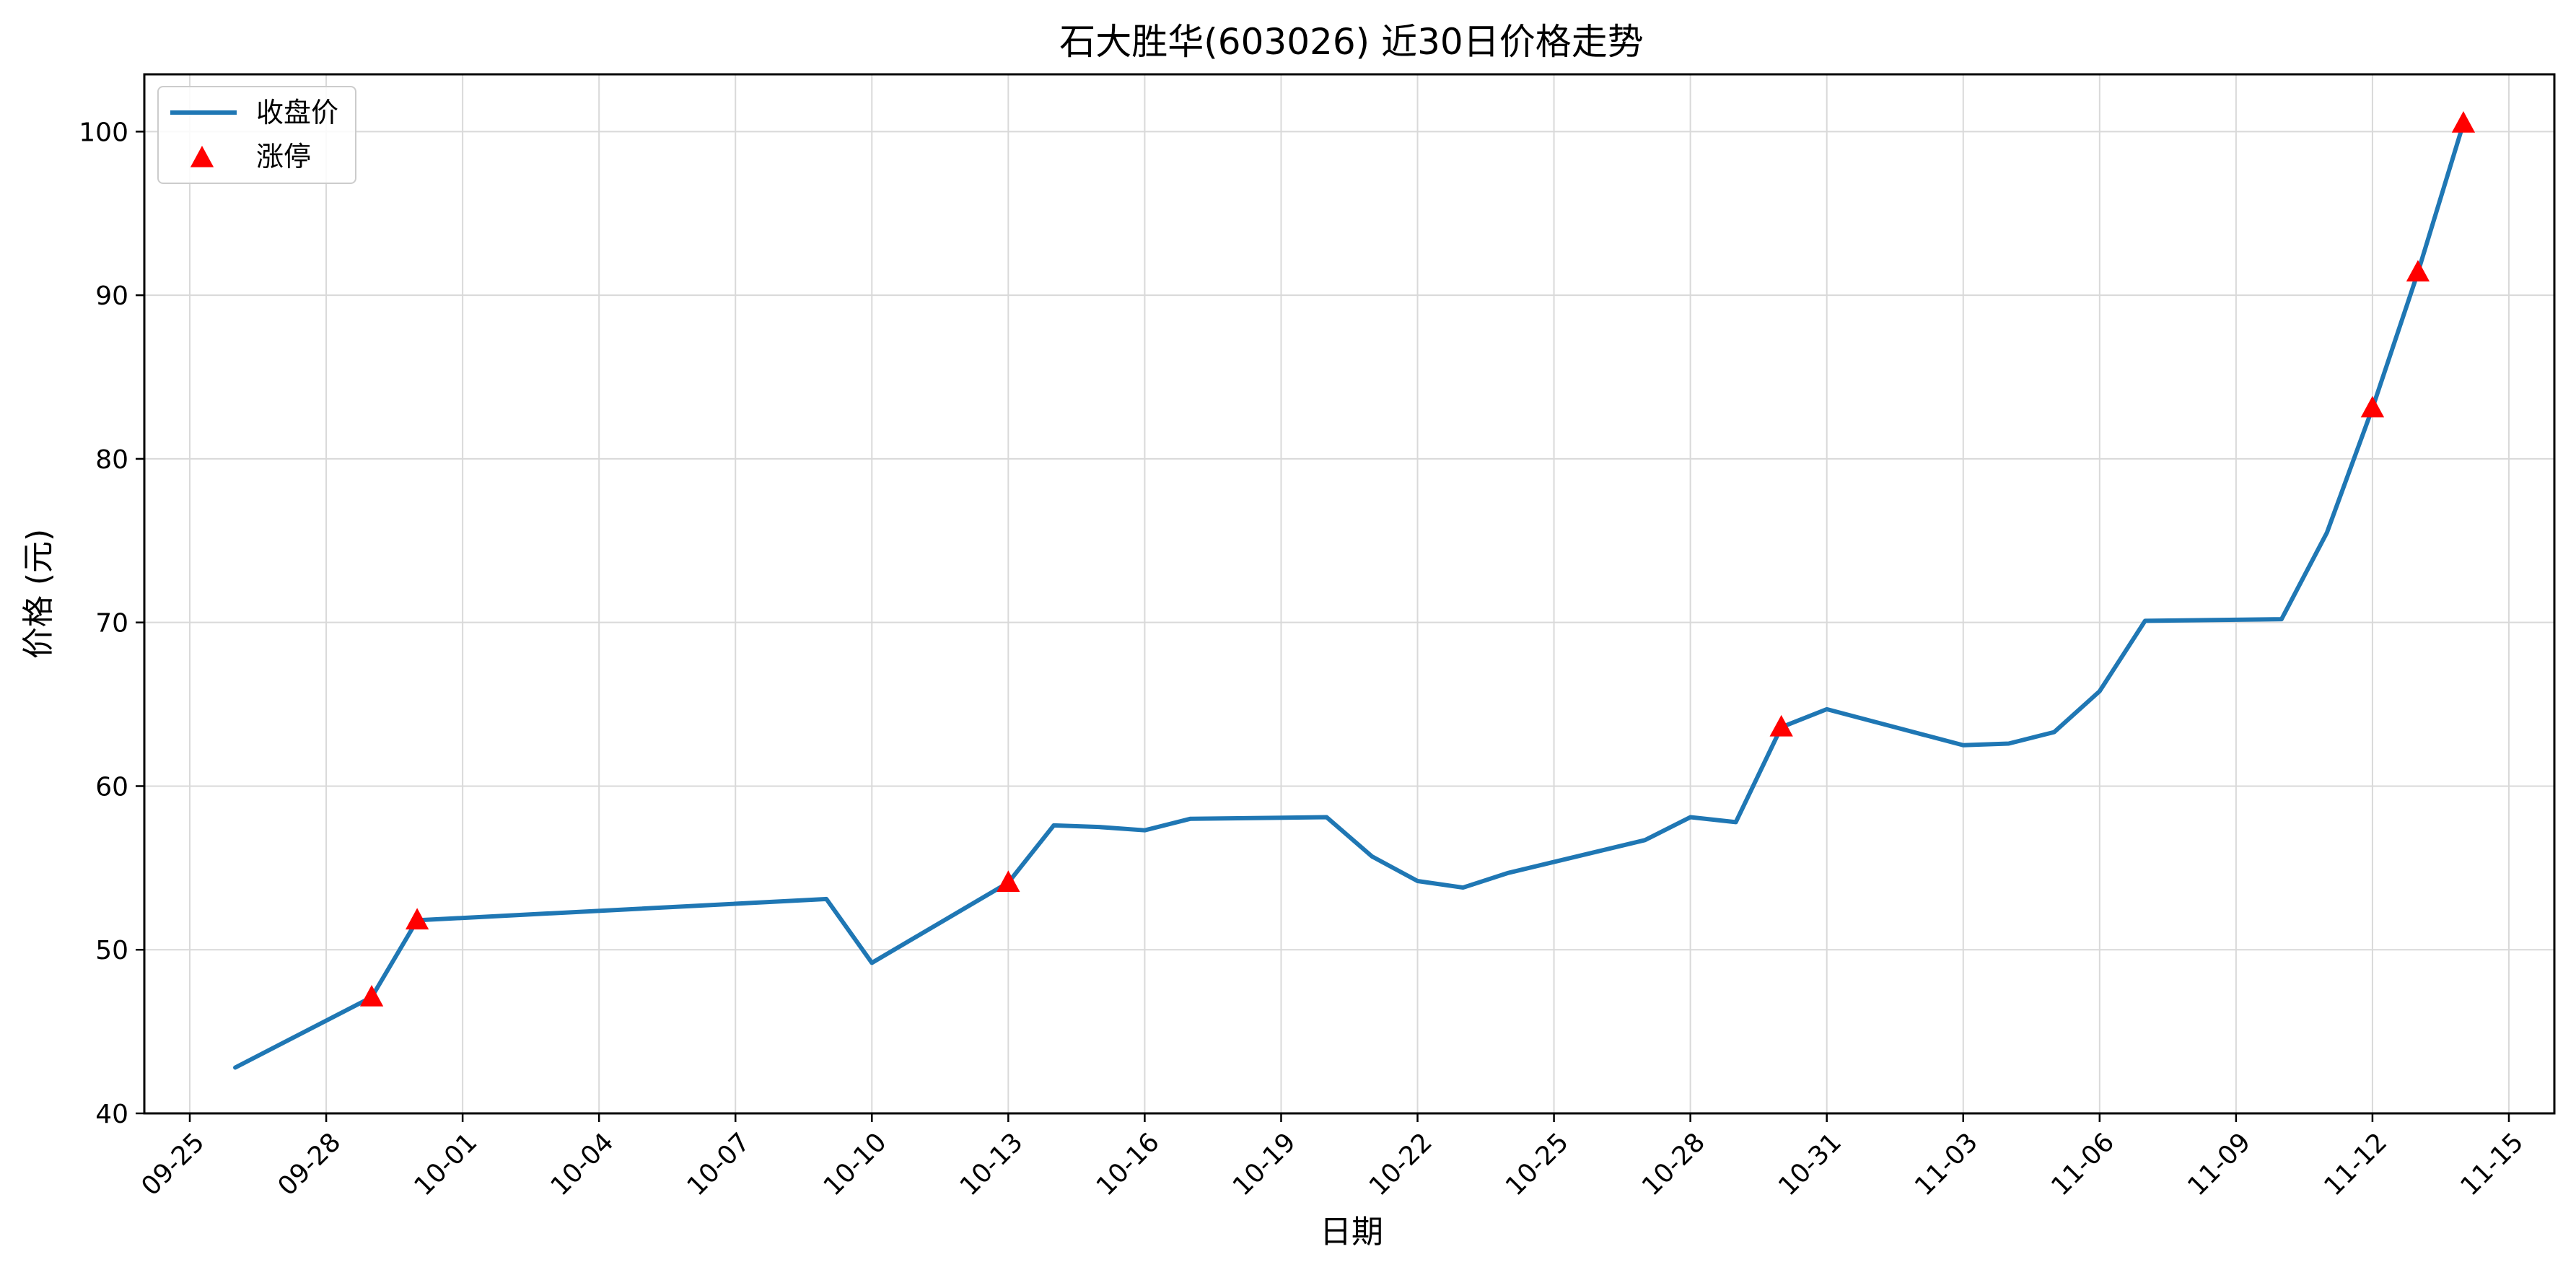 The image size is (2576, 1275). Describe the element at coordinates (1351, 1232) in the screenshot. I see `x-axis-label: 日期` at that location.